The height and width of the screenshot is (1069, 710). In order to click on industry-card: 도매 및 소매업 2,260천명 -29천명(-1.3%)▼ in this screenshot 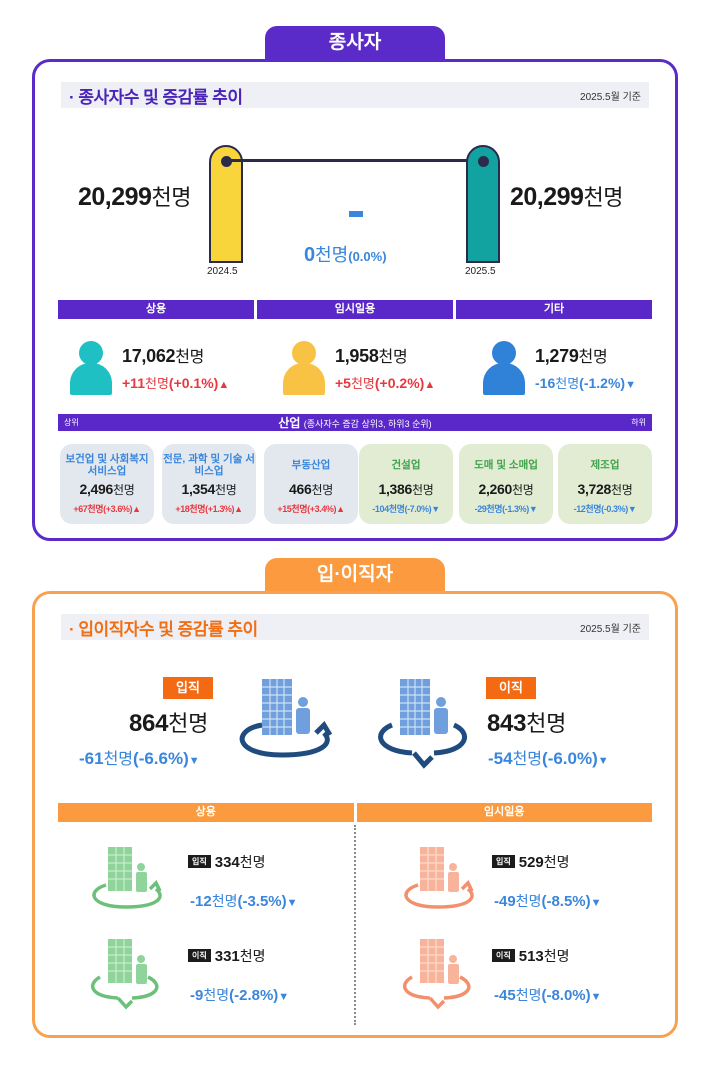, I will do `click(506, 484)`.